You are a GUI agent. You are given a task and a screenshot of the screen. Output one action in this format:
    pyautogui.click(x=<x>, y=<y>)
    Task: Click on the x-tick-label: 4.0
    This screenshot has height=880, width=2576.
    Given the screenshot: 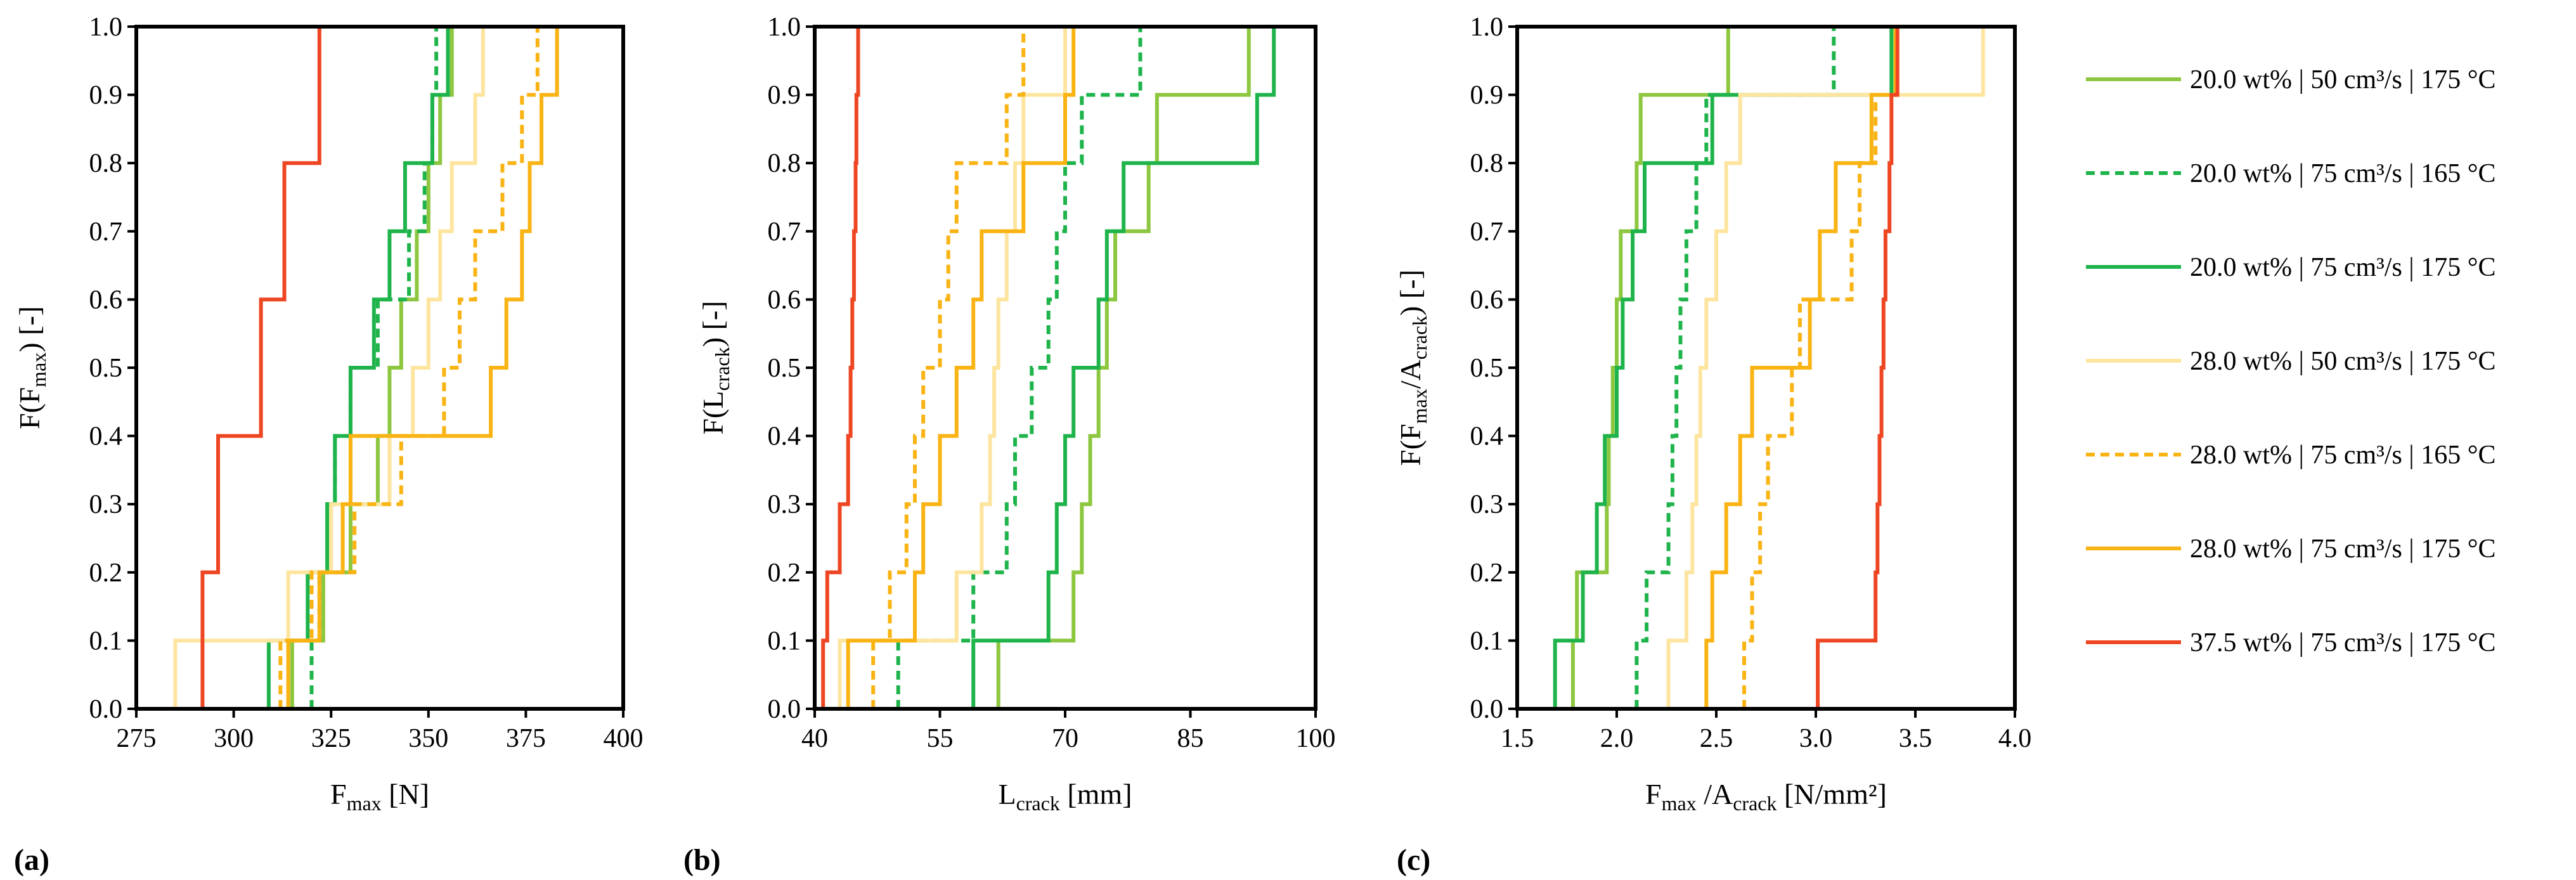 What is the action you would take?
    pyautogui.click(x=2015, y=738)
    